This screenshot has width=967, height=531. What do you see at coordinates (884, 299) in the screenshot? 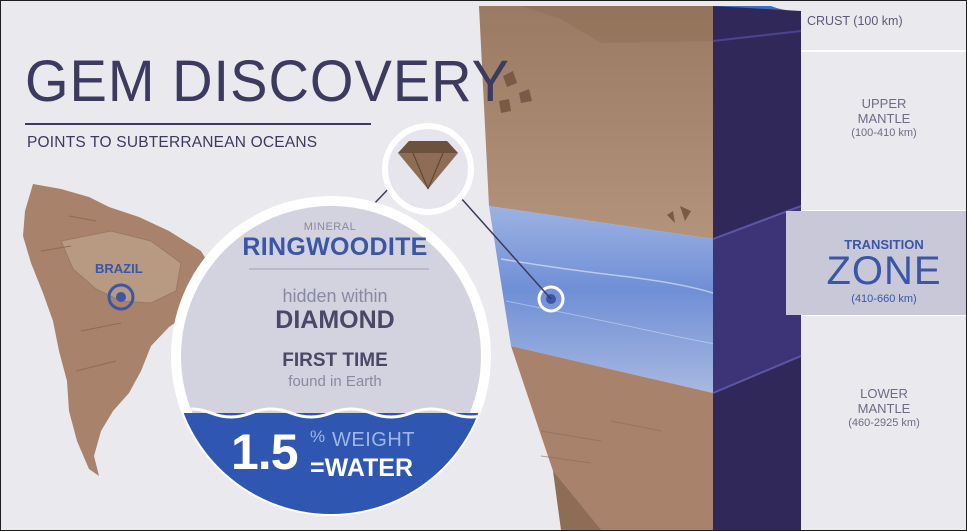
I see `transition-range: (410-660 km)` at bounding box center [884, 299].